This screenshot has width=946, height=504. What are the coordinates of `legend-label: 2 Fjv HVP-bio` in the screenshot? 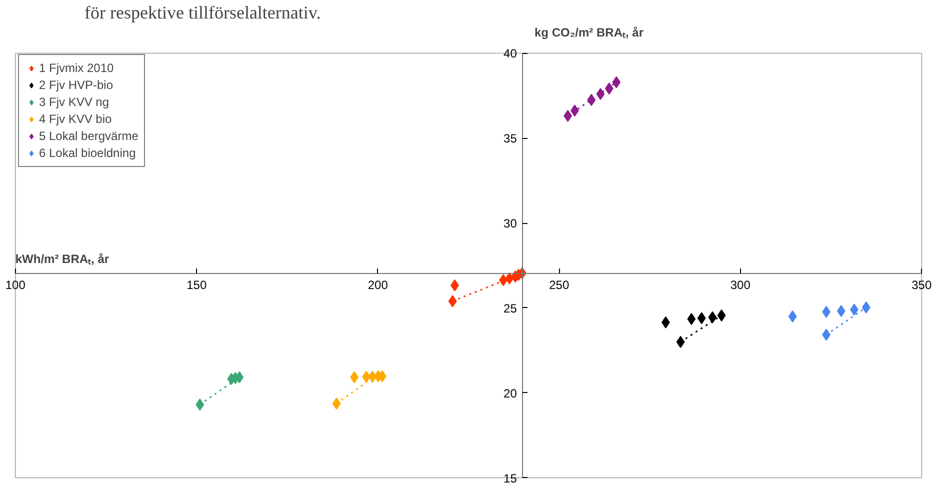 It's located at (76, 85).